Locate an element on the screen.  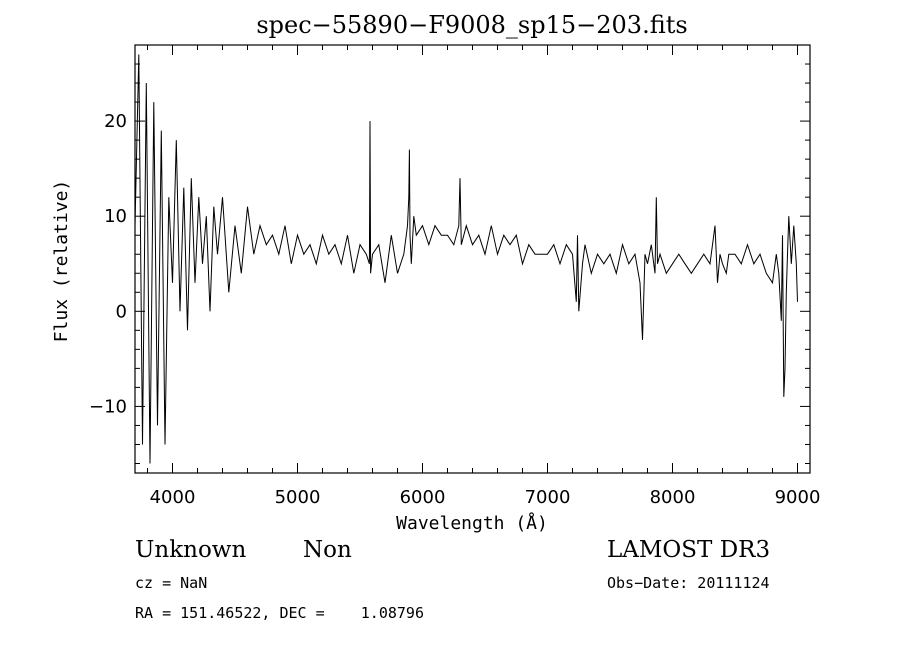
obs-date: Obs−Date: 20111124 is located at coordinates (688, 583).